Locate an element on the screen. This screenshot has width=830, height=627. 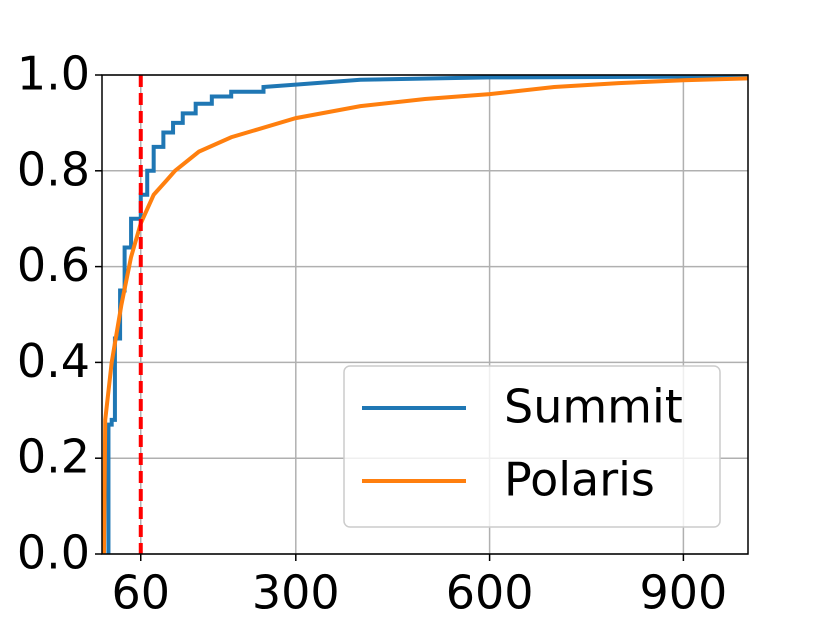
y-tick-label: 0.4 is located at coordinates (53, 361).